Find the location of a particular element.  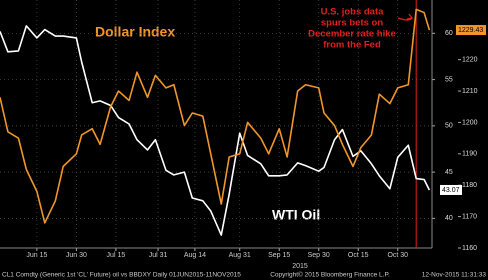

last-value-label: 43.07 is located at coordinates (451, 190).